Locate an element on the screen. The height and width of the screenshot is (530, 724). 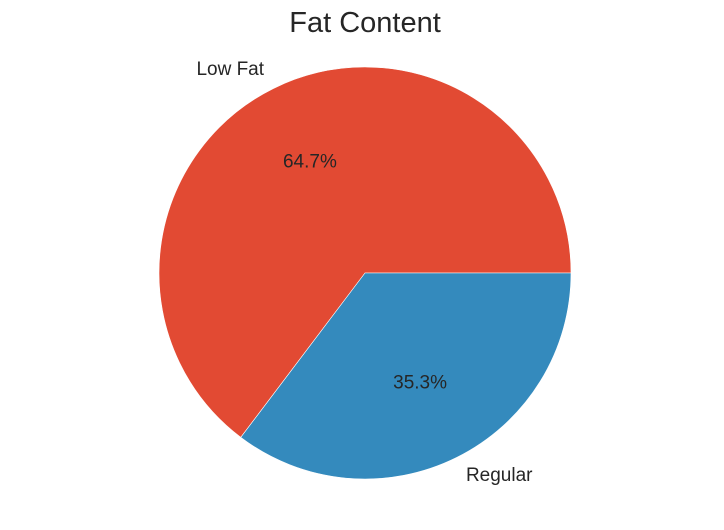
slice-label: Regular is located at coordinates (499, 475).